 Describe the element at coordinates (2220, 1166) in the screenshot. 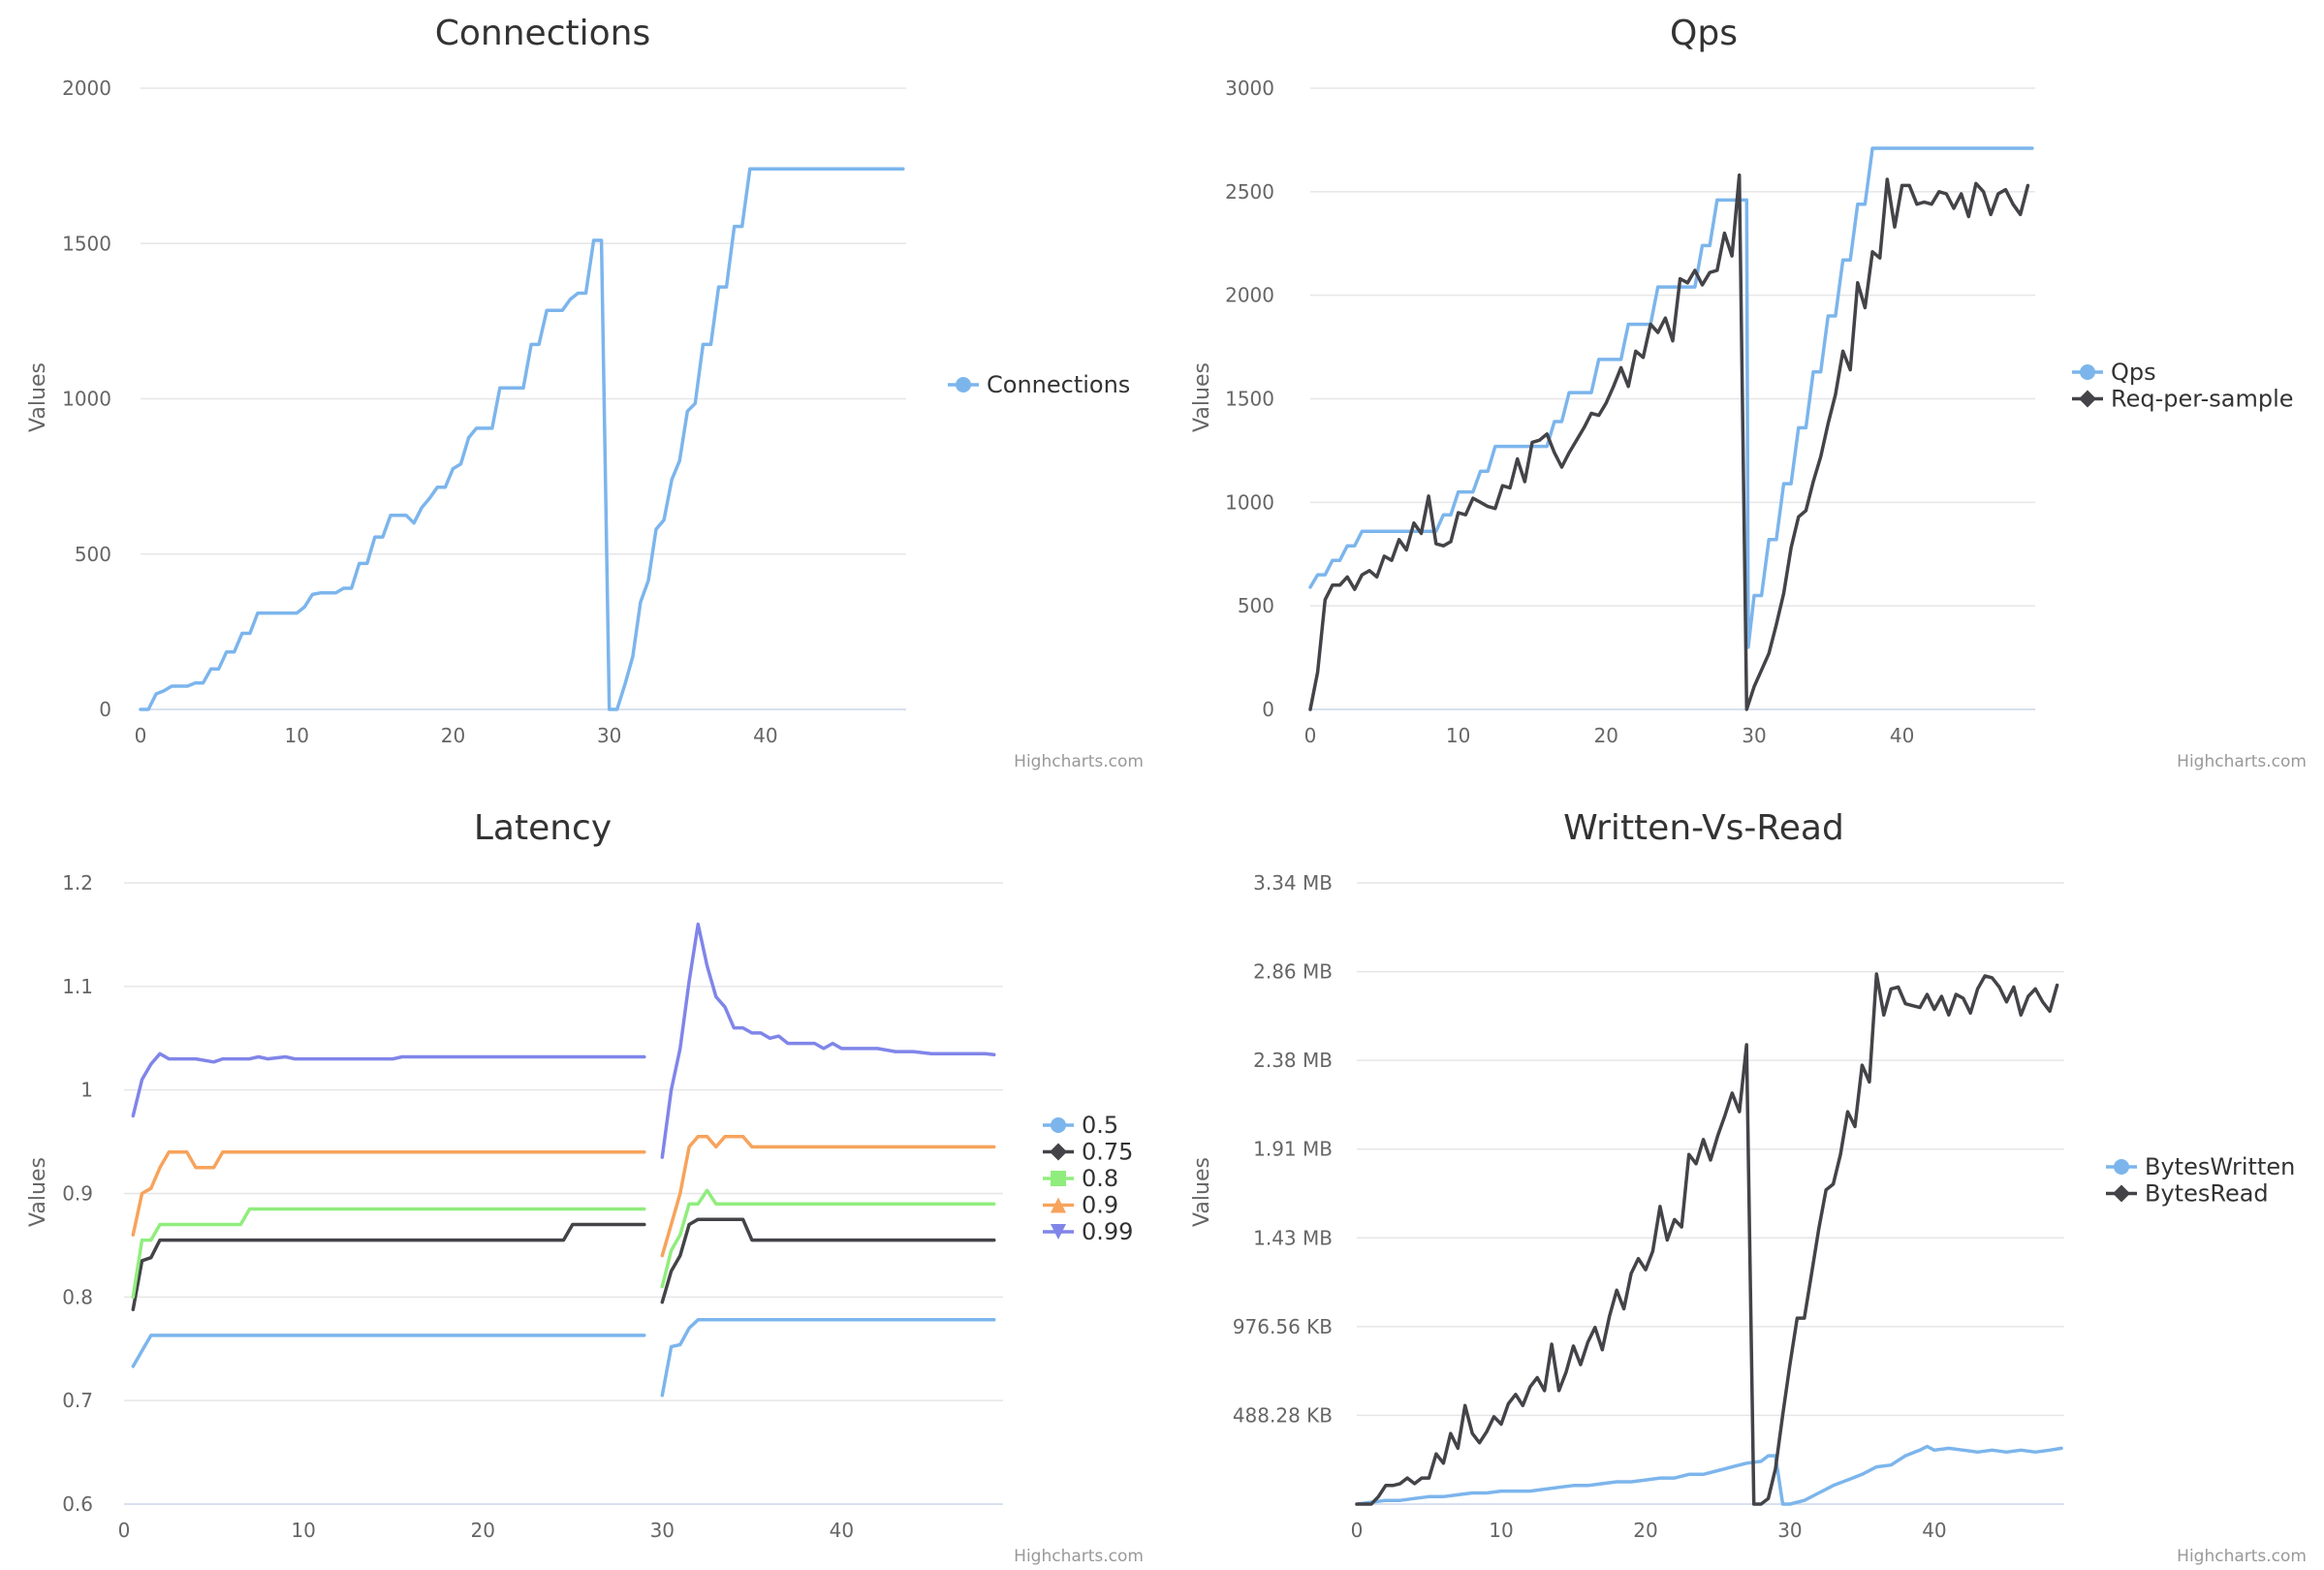

I see `legend-label: BytesWritten` at that location.